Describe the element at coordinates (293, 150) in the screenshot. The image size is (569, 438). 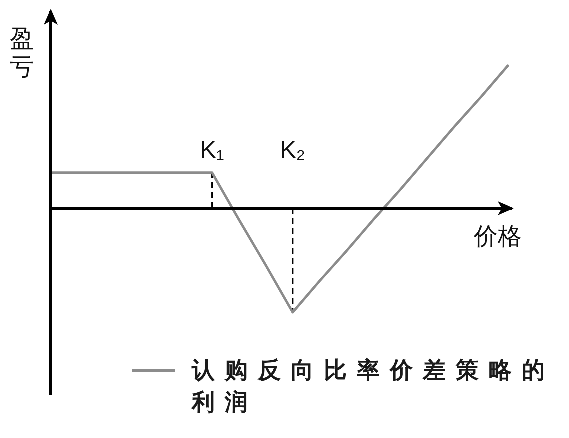
I see `x-tick-label: K₂` at that location.